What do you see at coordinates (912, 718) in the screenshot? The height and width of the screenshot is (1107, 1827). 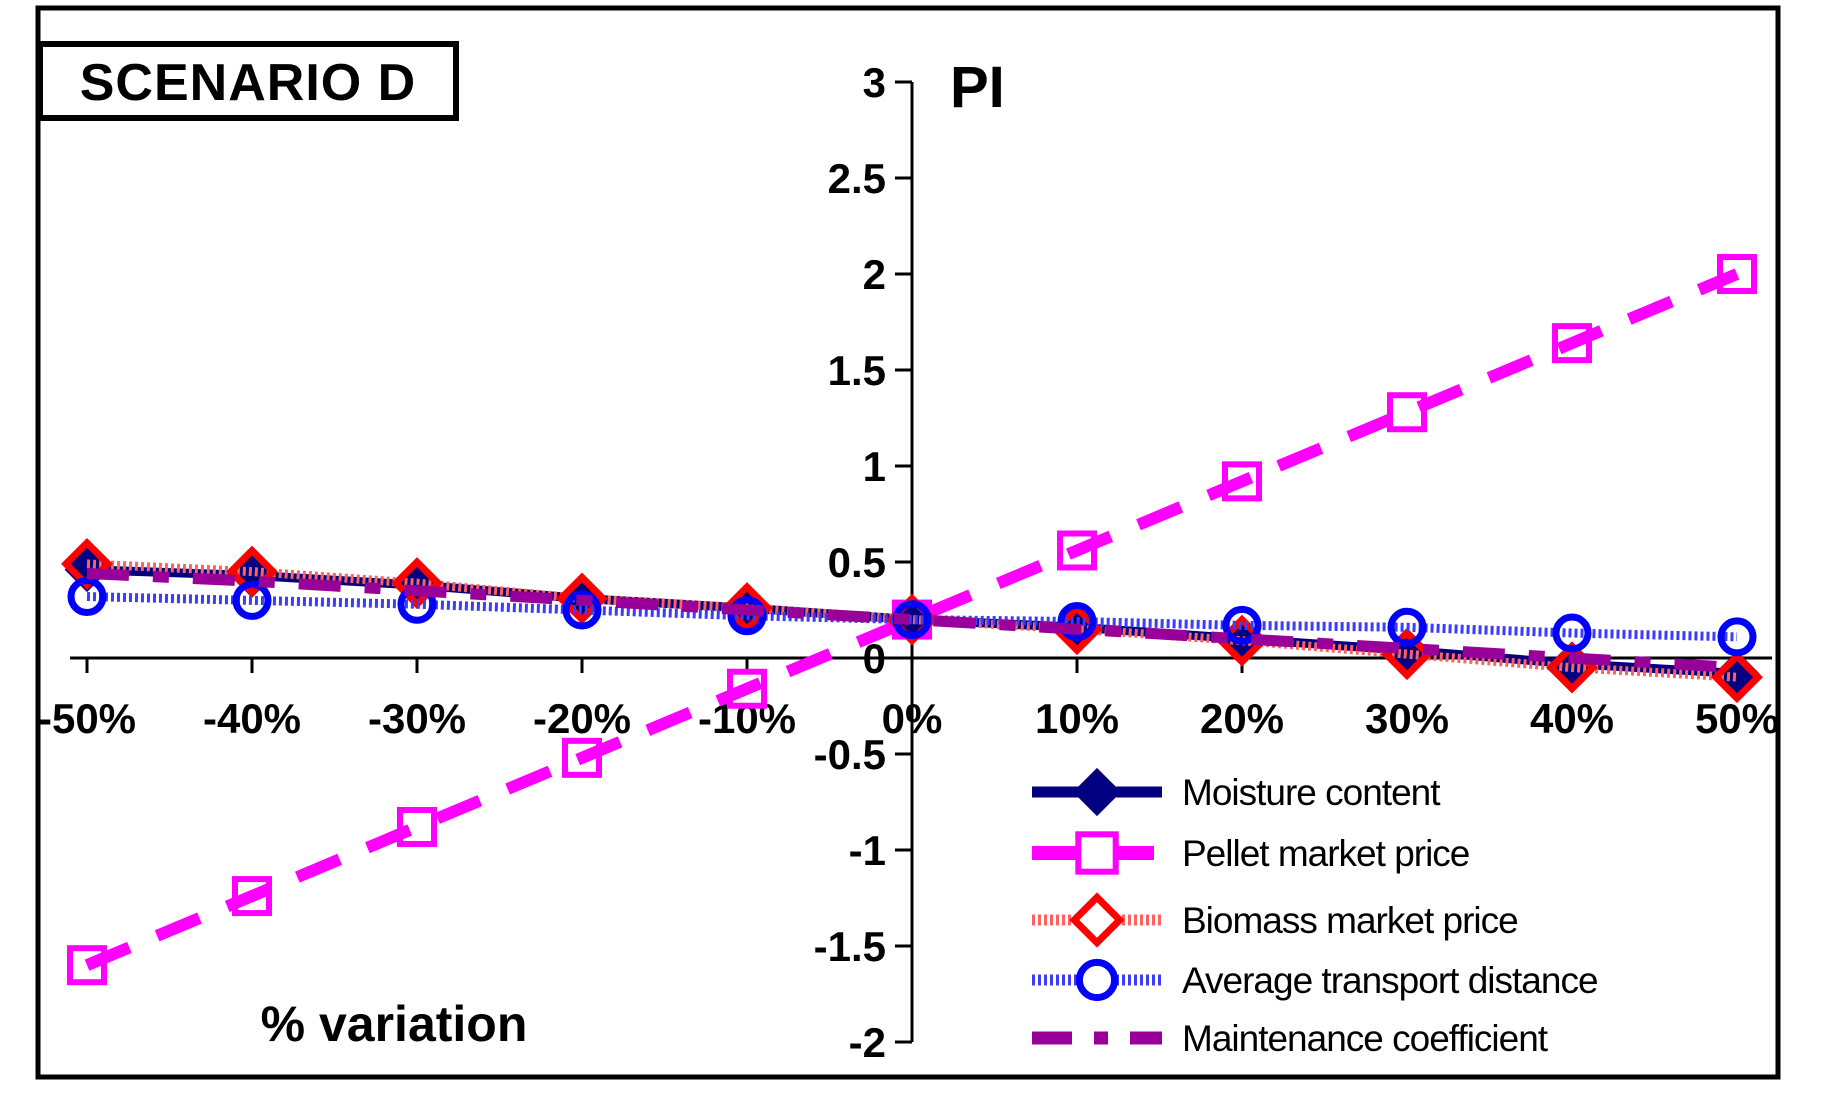 I see `x-tick-label: 0%` at bounding box center [912, 718].